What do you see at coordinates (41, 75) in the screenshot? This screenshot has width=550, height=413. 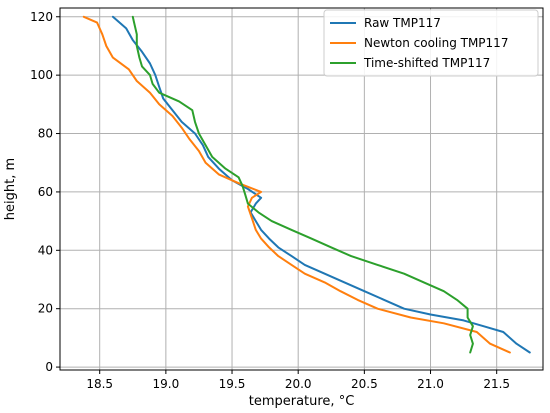 I see `y-tick-label: 100` at bounding box center [41, 75].